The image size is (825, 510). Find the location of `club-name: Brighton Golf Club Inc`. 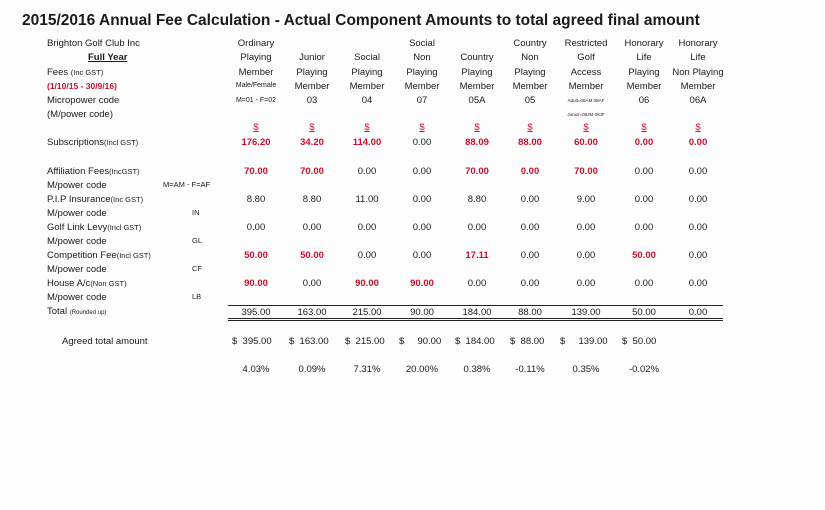

club-name: Brighton Golf Club Inc is located at coordinates (93, 43).